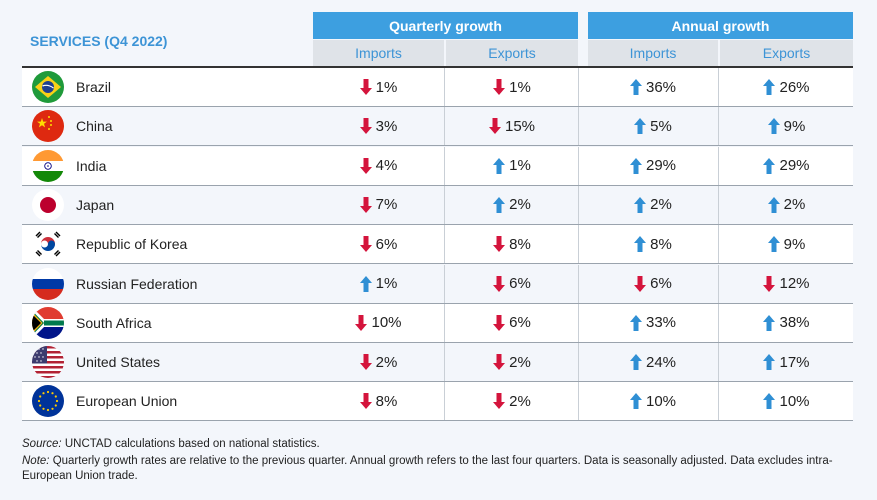 The height and width of the screenshot is (500, 877). Describe the element at coordinates (48, 283) in the screenshot. I see `russia-flag-icon` at that location.